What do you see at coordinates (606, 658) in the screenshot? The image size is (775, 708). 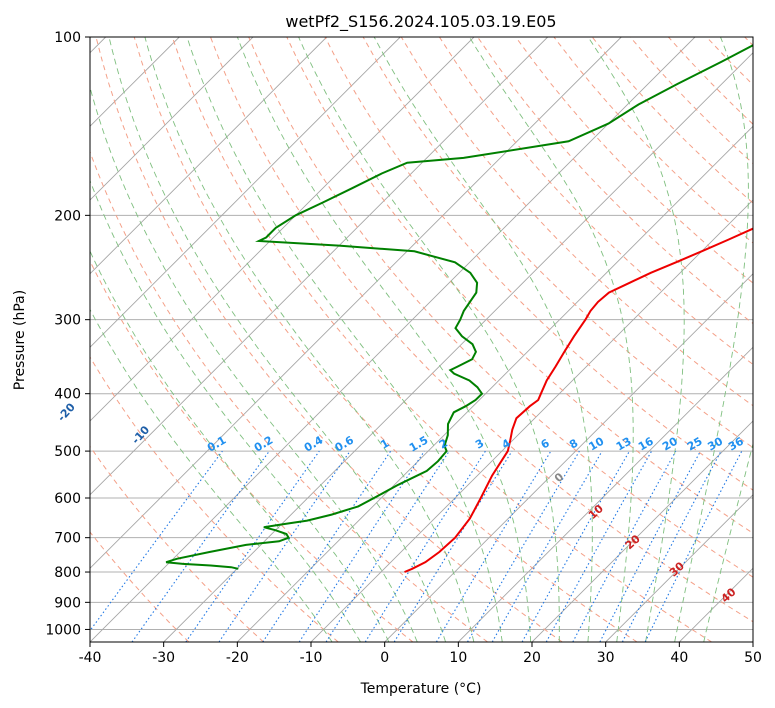 I see `x-tick-label: 30` at bounding box center [606, 658].